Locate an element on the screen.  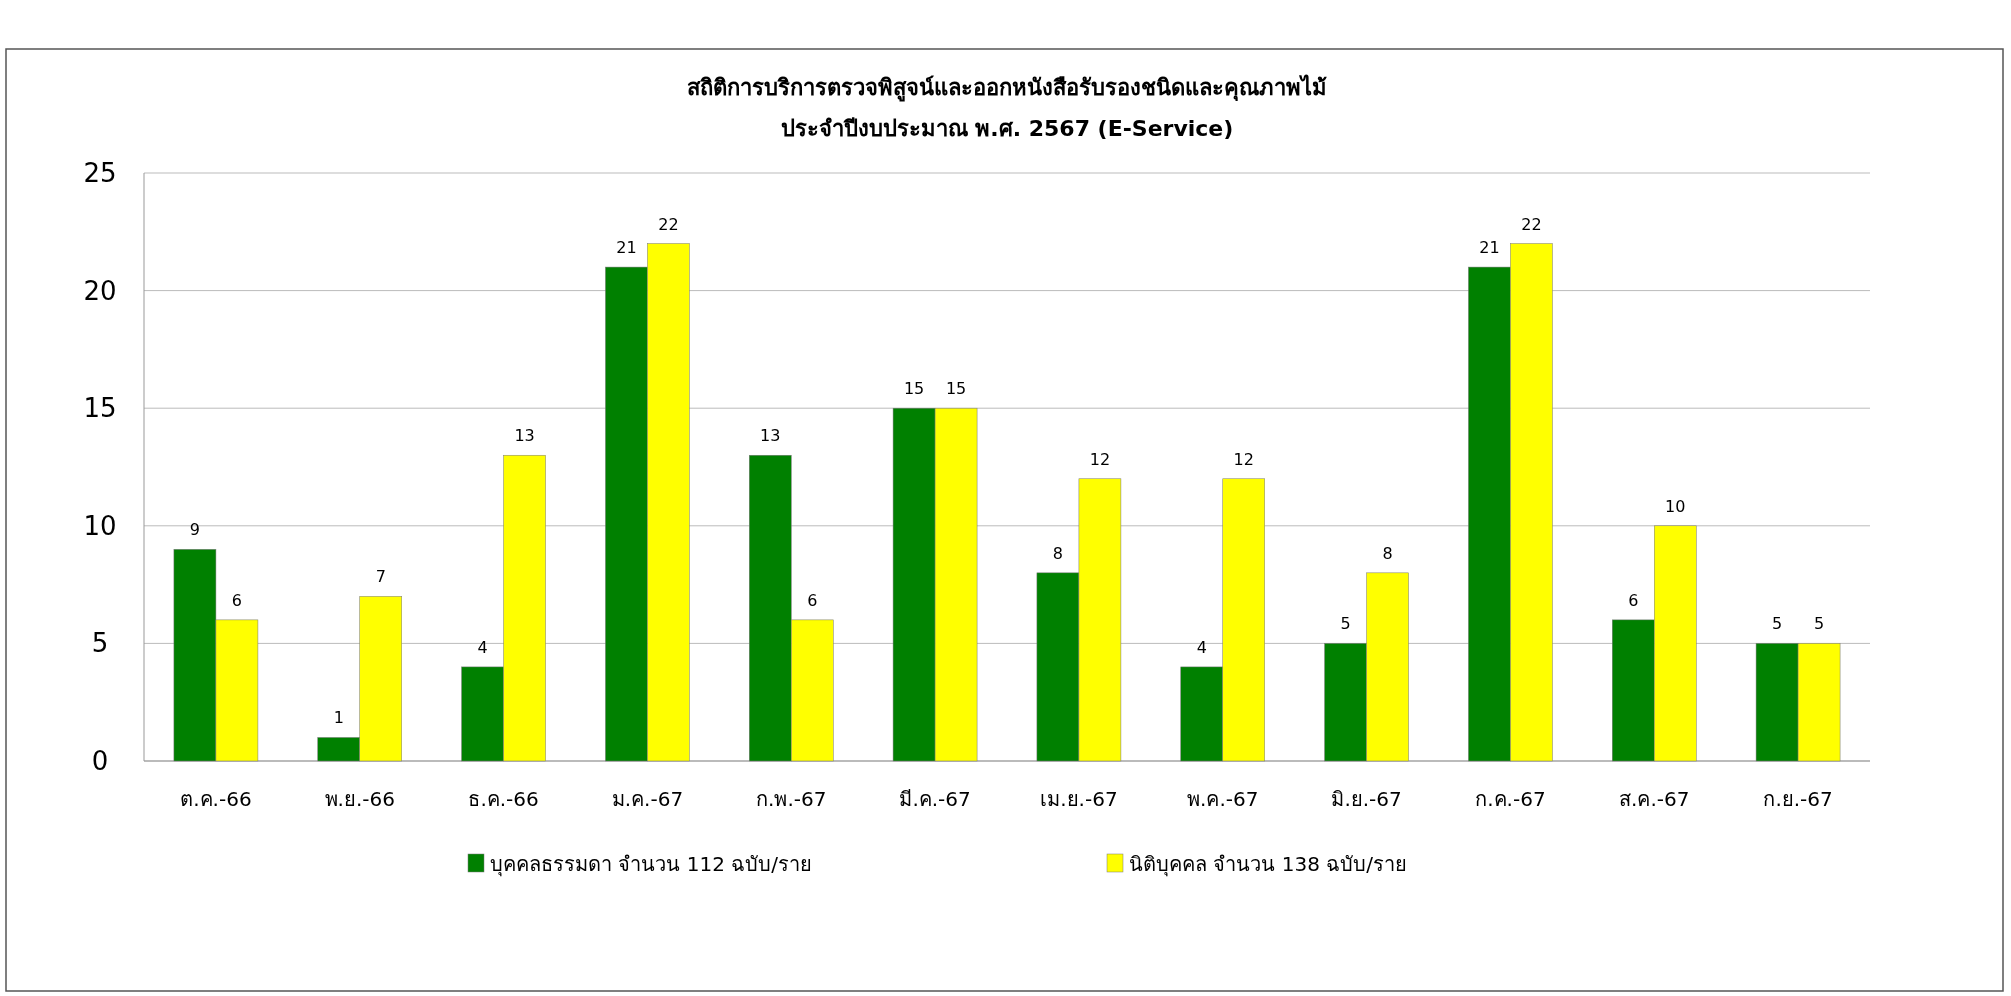
x-tick-label: ส.ค.-67 is located at coordinates (1654, 799).